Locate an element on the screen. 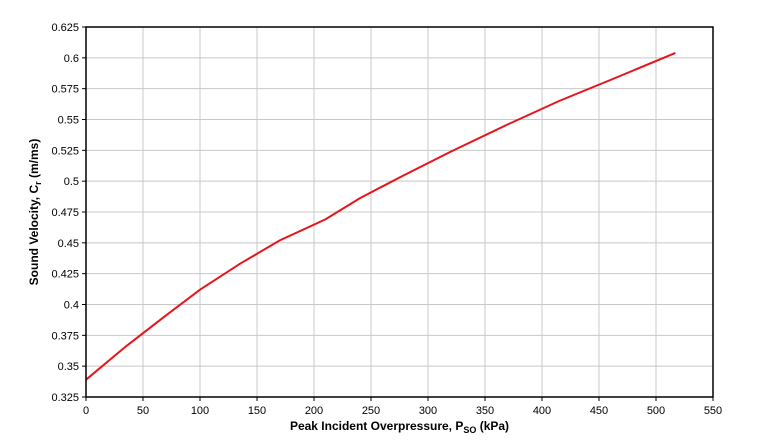  y-tick-label: 0.625 is located at coordinates (65, 28).